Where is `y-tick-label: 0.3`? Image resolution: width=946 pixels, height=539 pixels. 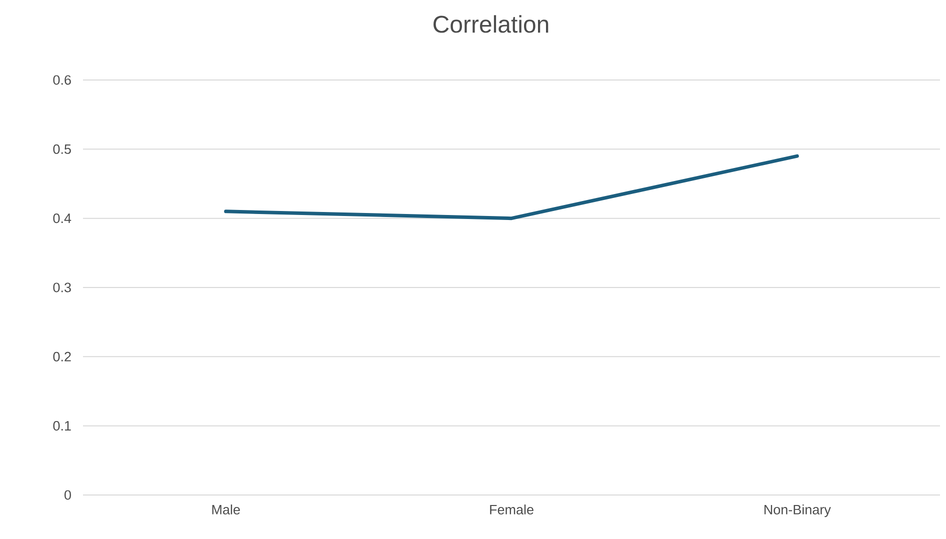 y-tick-label: 0.3 is located at coordinates (62, 287).